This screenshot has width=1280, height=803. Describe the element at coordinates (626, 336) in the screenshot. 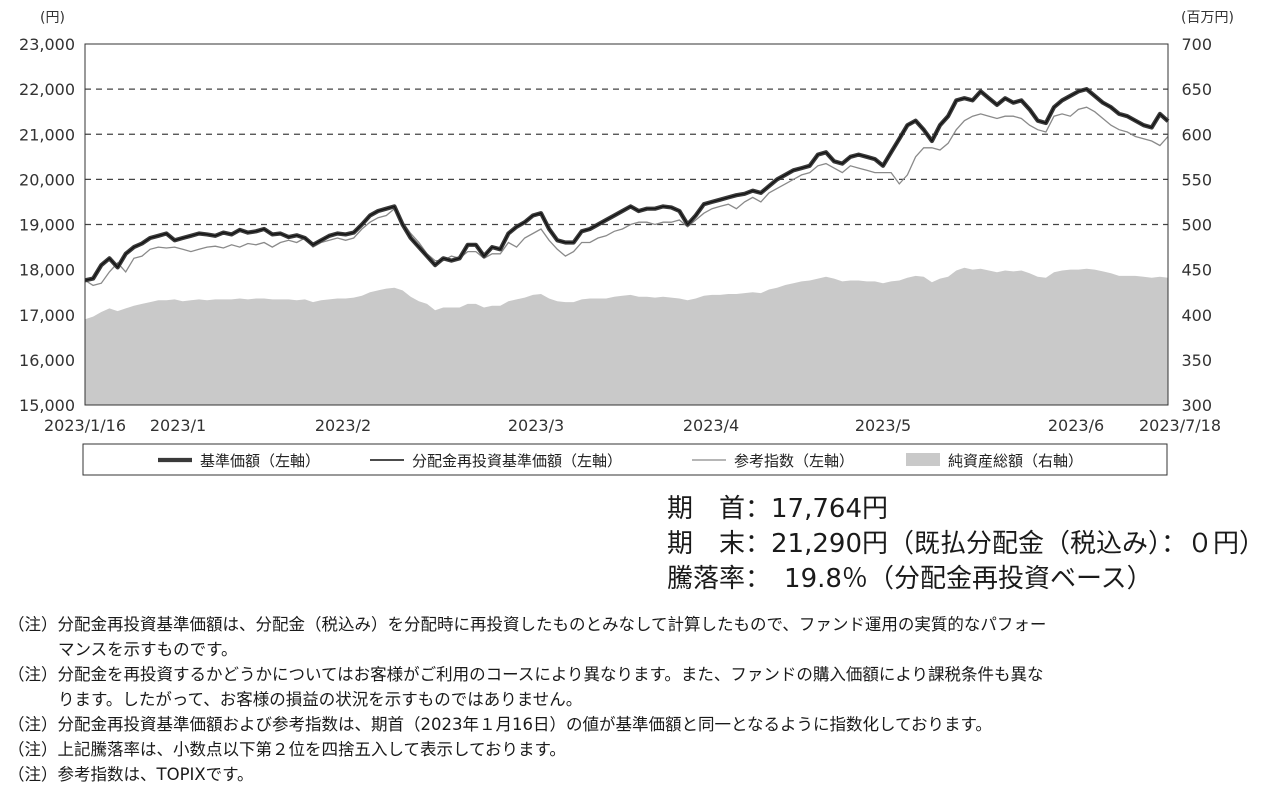

I see `series-net-assets-area` at that location.